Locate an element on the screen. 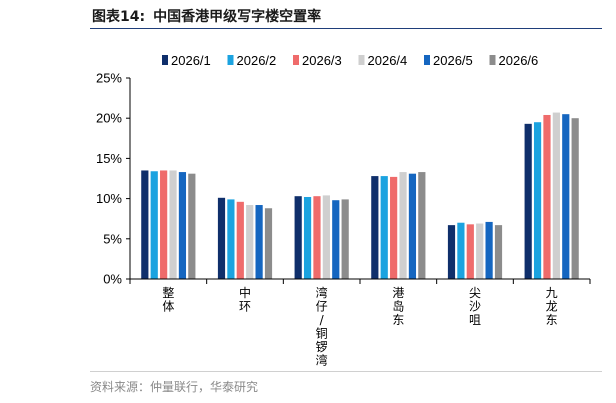  legend-label-4: 2026/4 is located at coordinates (388, 60).